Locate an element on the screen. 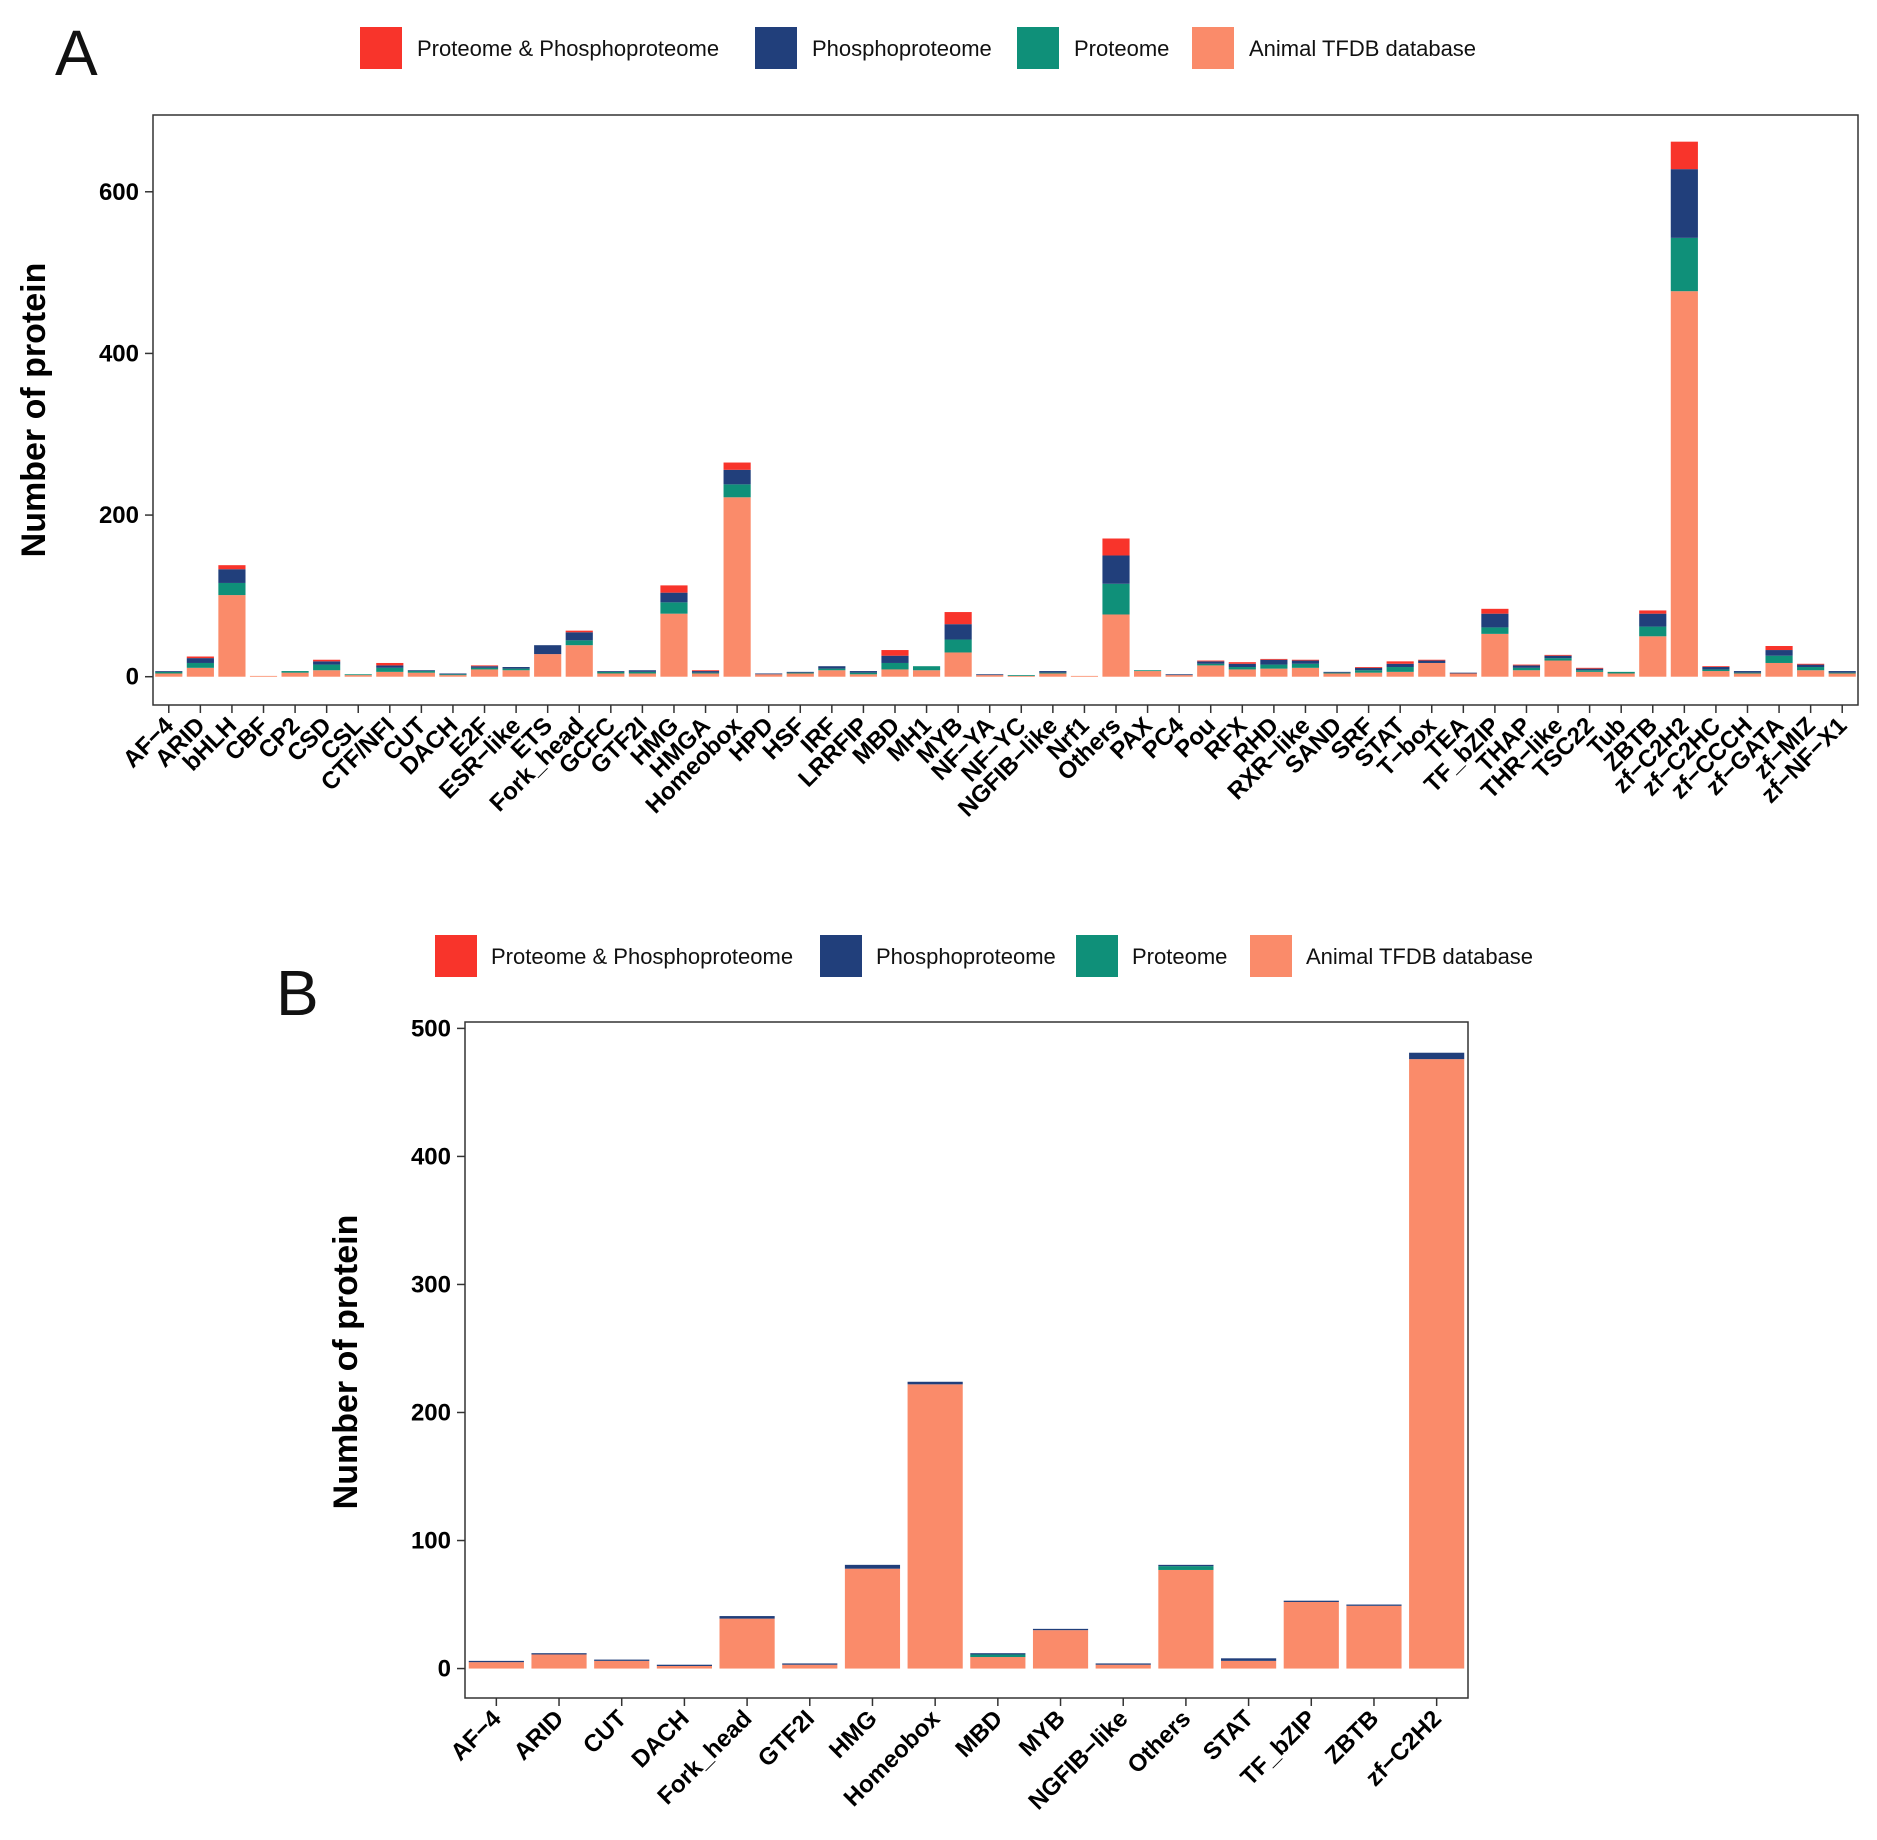 The height and width of the screenshot is (1840, 1877). legend-a-swatch-phospho is located at coordinates (776, 48).